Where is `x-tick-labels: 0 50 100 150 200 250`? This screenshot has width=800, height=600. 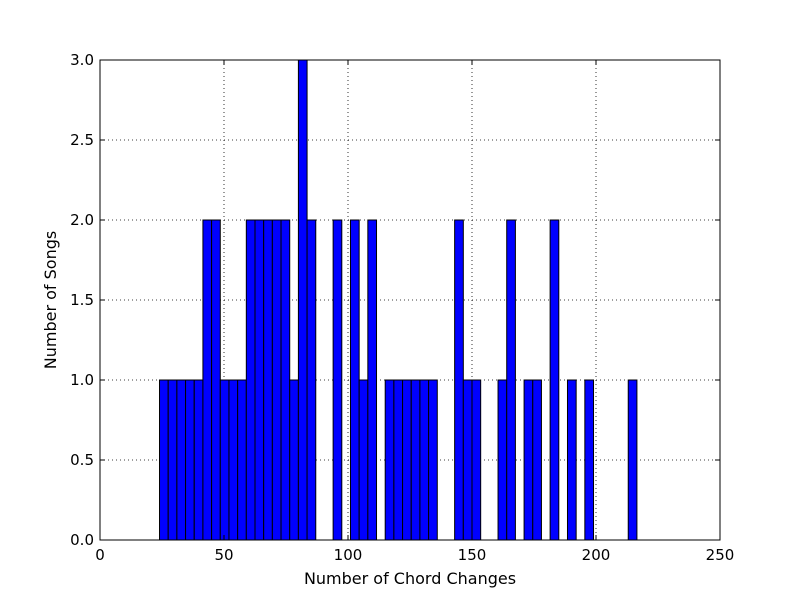 x-tick-labels: 0 50 100 150 200 250 is located at coordinates (414, 555).